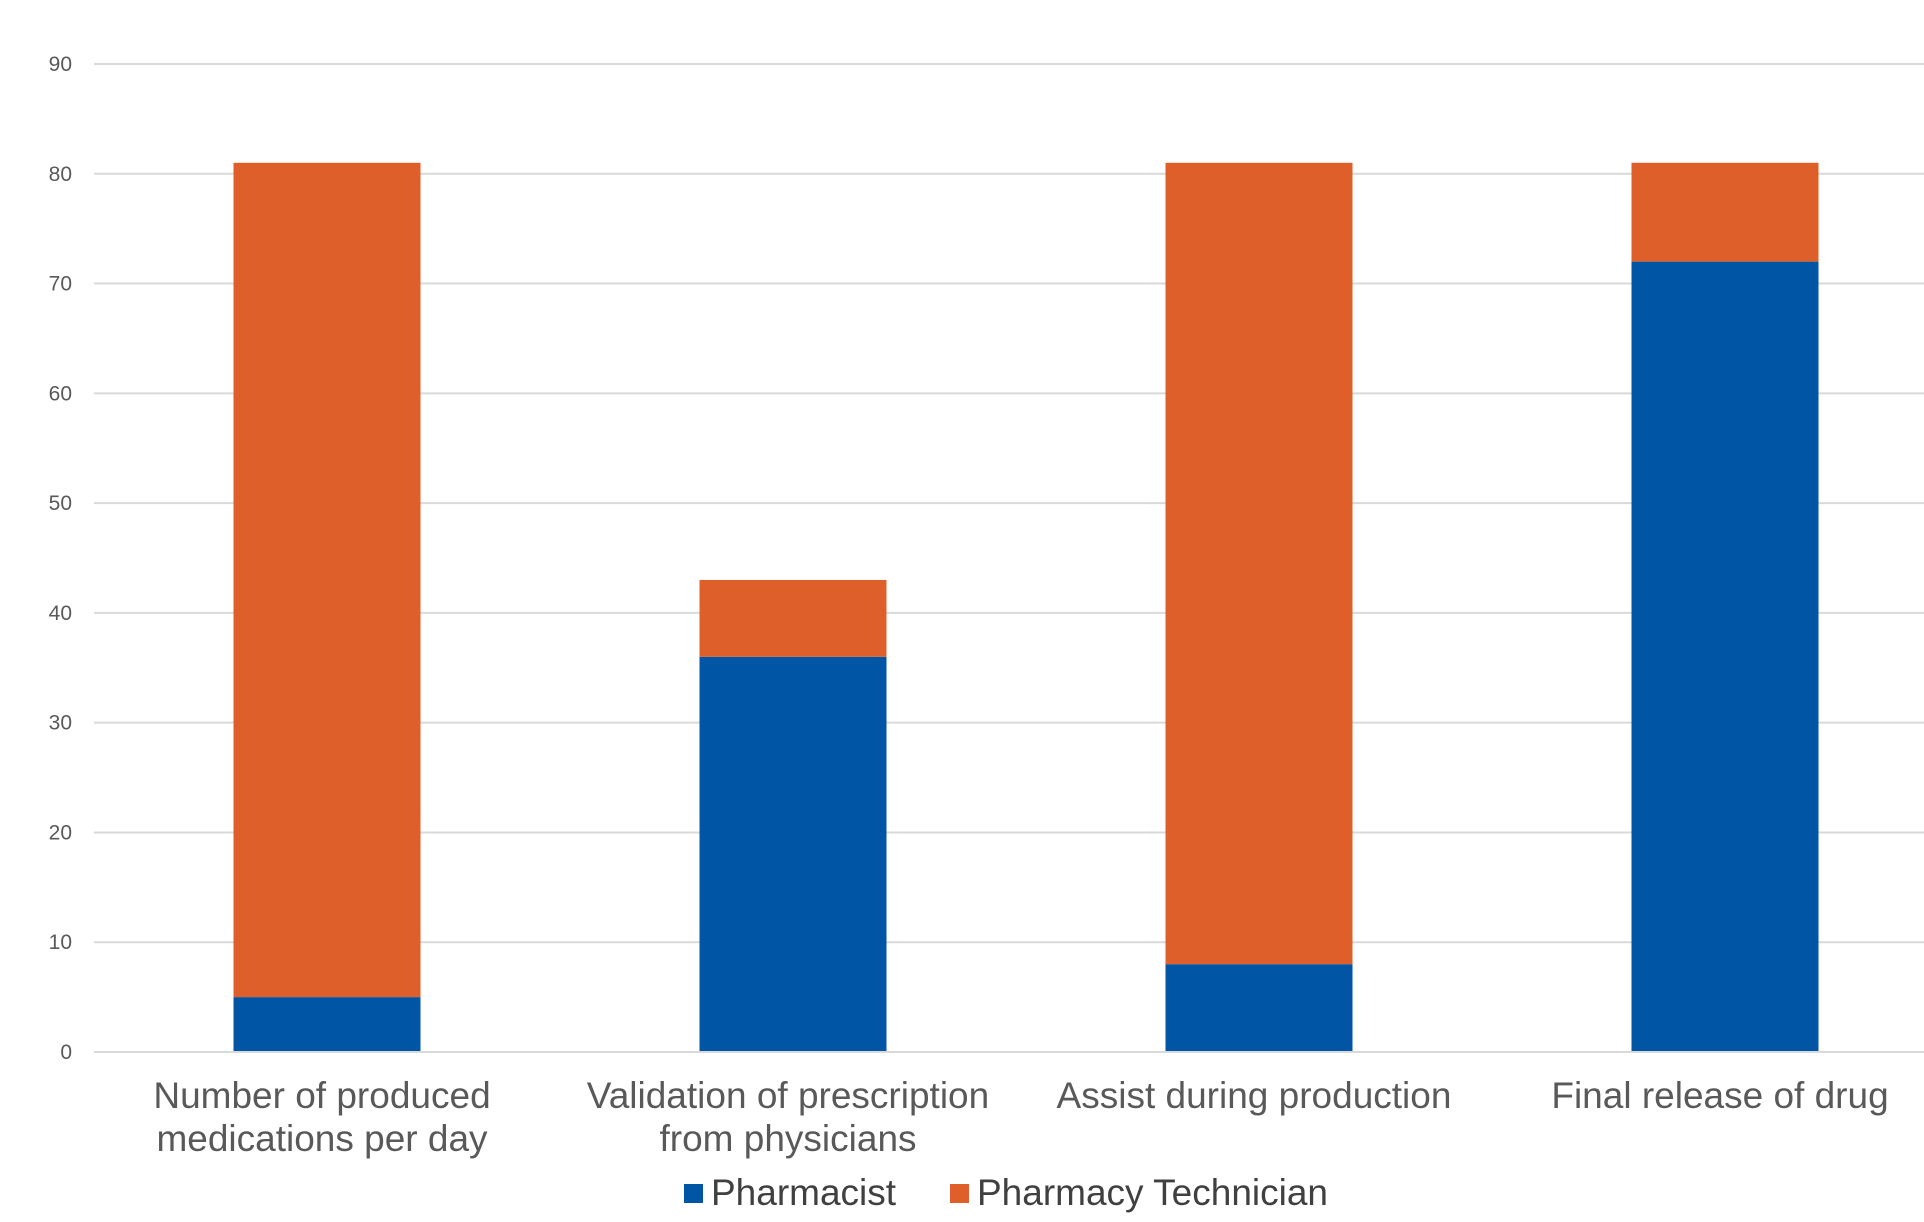  I want to click on x-category-label: Validation of prescription, so click(788, 1095).